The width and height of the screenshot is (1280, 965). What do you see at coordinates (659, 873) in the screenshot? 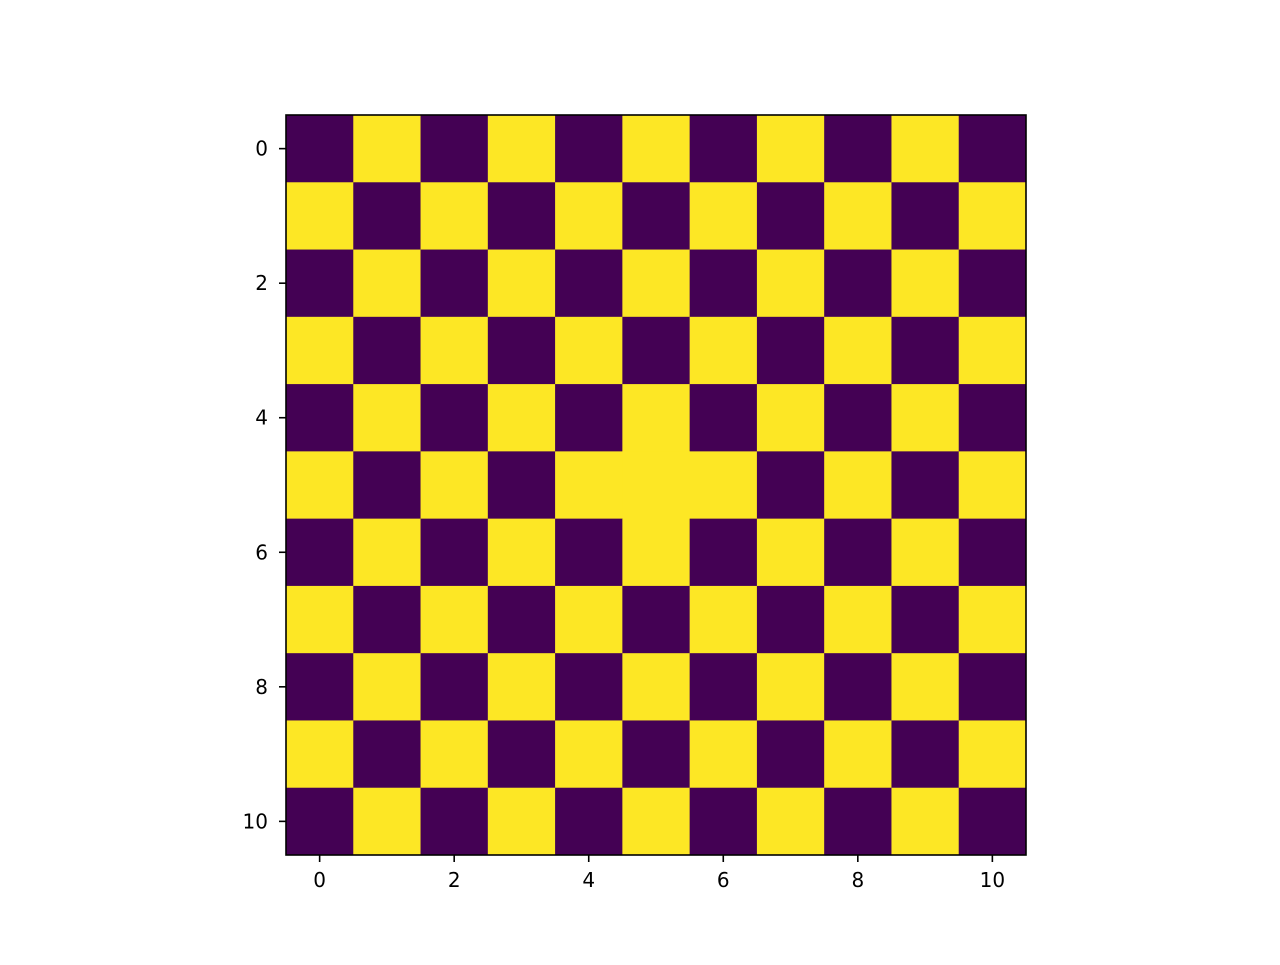
I see `x-axis: 0 2 4 6 8 10` at bounding box center [659, 873].